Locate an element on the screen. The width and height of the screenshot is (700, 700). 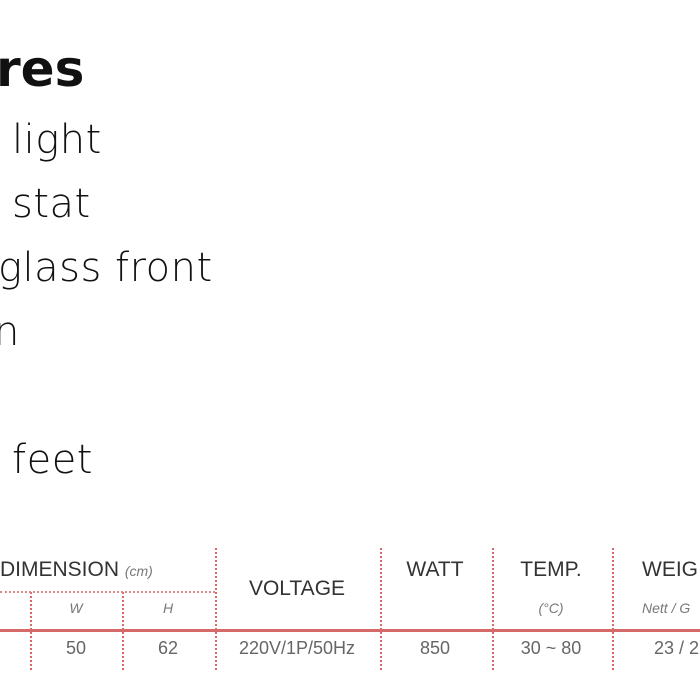
header-dimension: DIMENSION (cm) is located at coordinates (76, 570).